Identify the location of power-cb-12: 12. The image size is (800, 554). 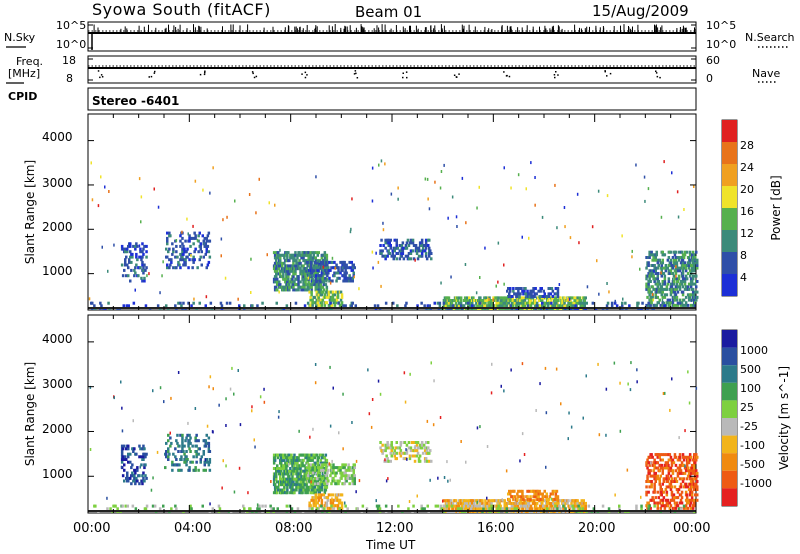
(747, 233).